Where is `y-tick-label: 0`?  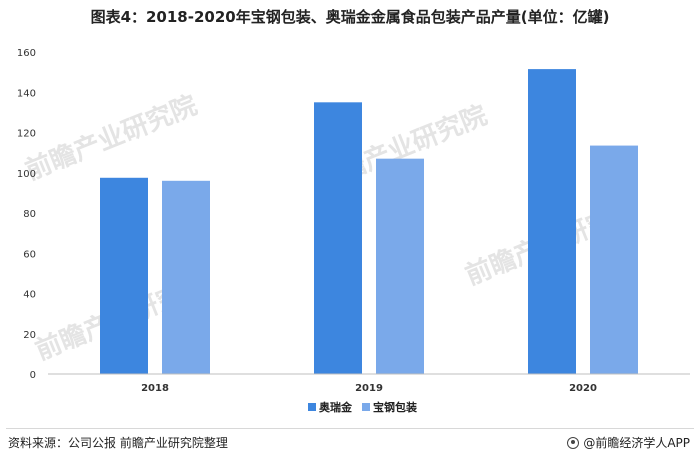 y-tick-label: 0 is located at coordinates (33, 375).